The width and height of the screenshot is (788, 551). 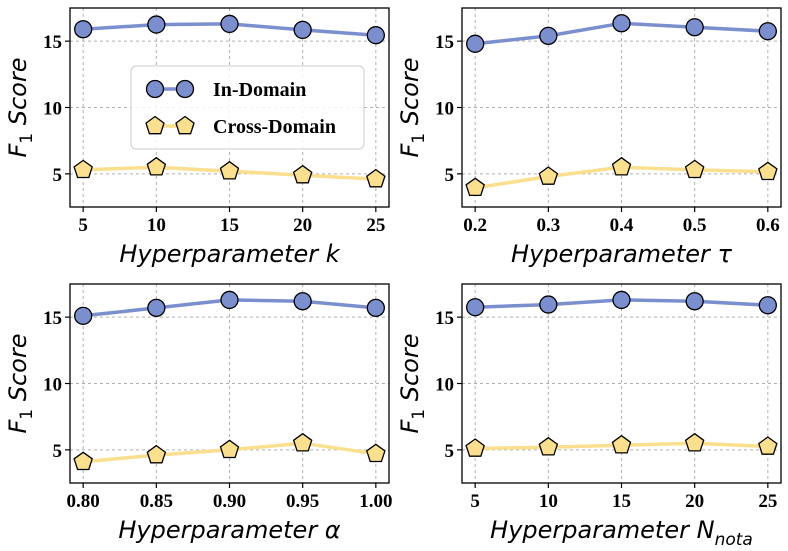 I want to click on x-tick-label: 0.4, so click(x=622, y=225).